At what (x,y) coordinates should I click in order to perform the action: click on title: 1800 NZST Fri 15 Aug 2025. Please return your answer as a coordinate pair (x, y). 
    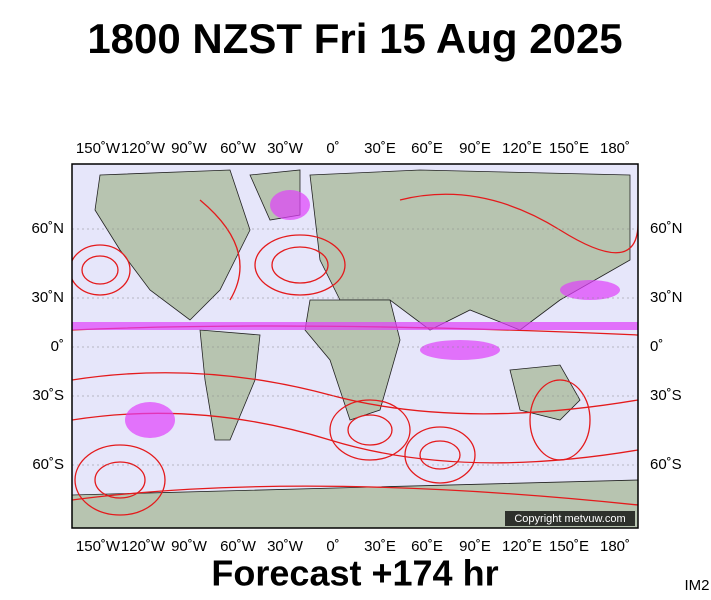
    Looking at the image, I should click on (354, 38).